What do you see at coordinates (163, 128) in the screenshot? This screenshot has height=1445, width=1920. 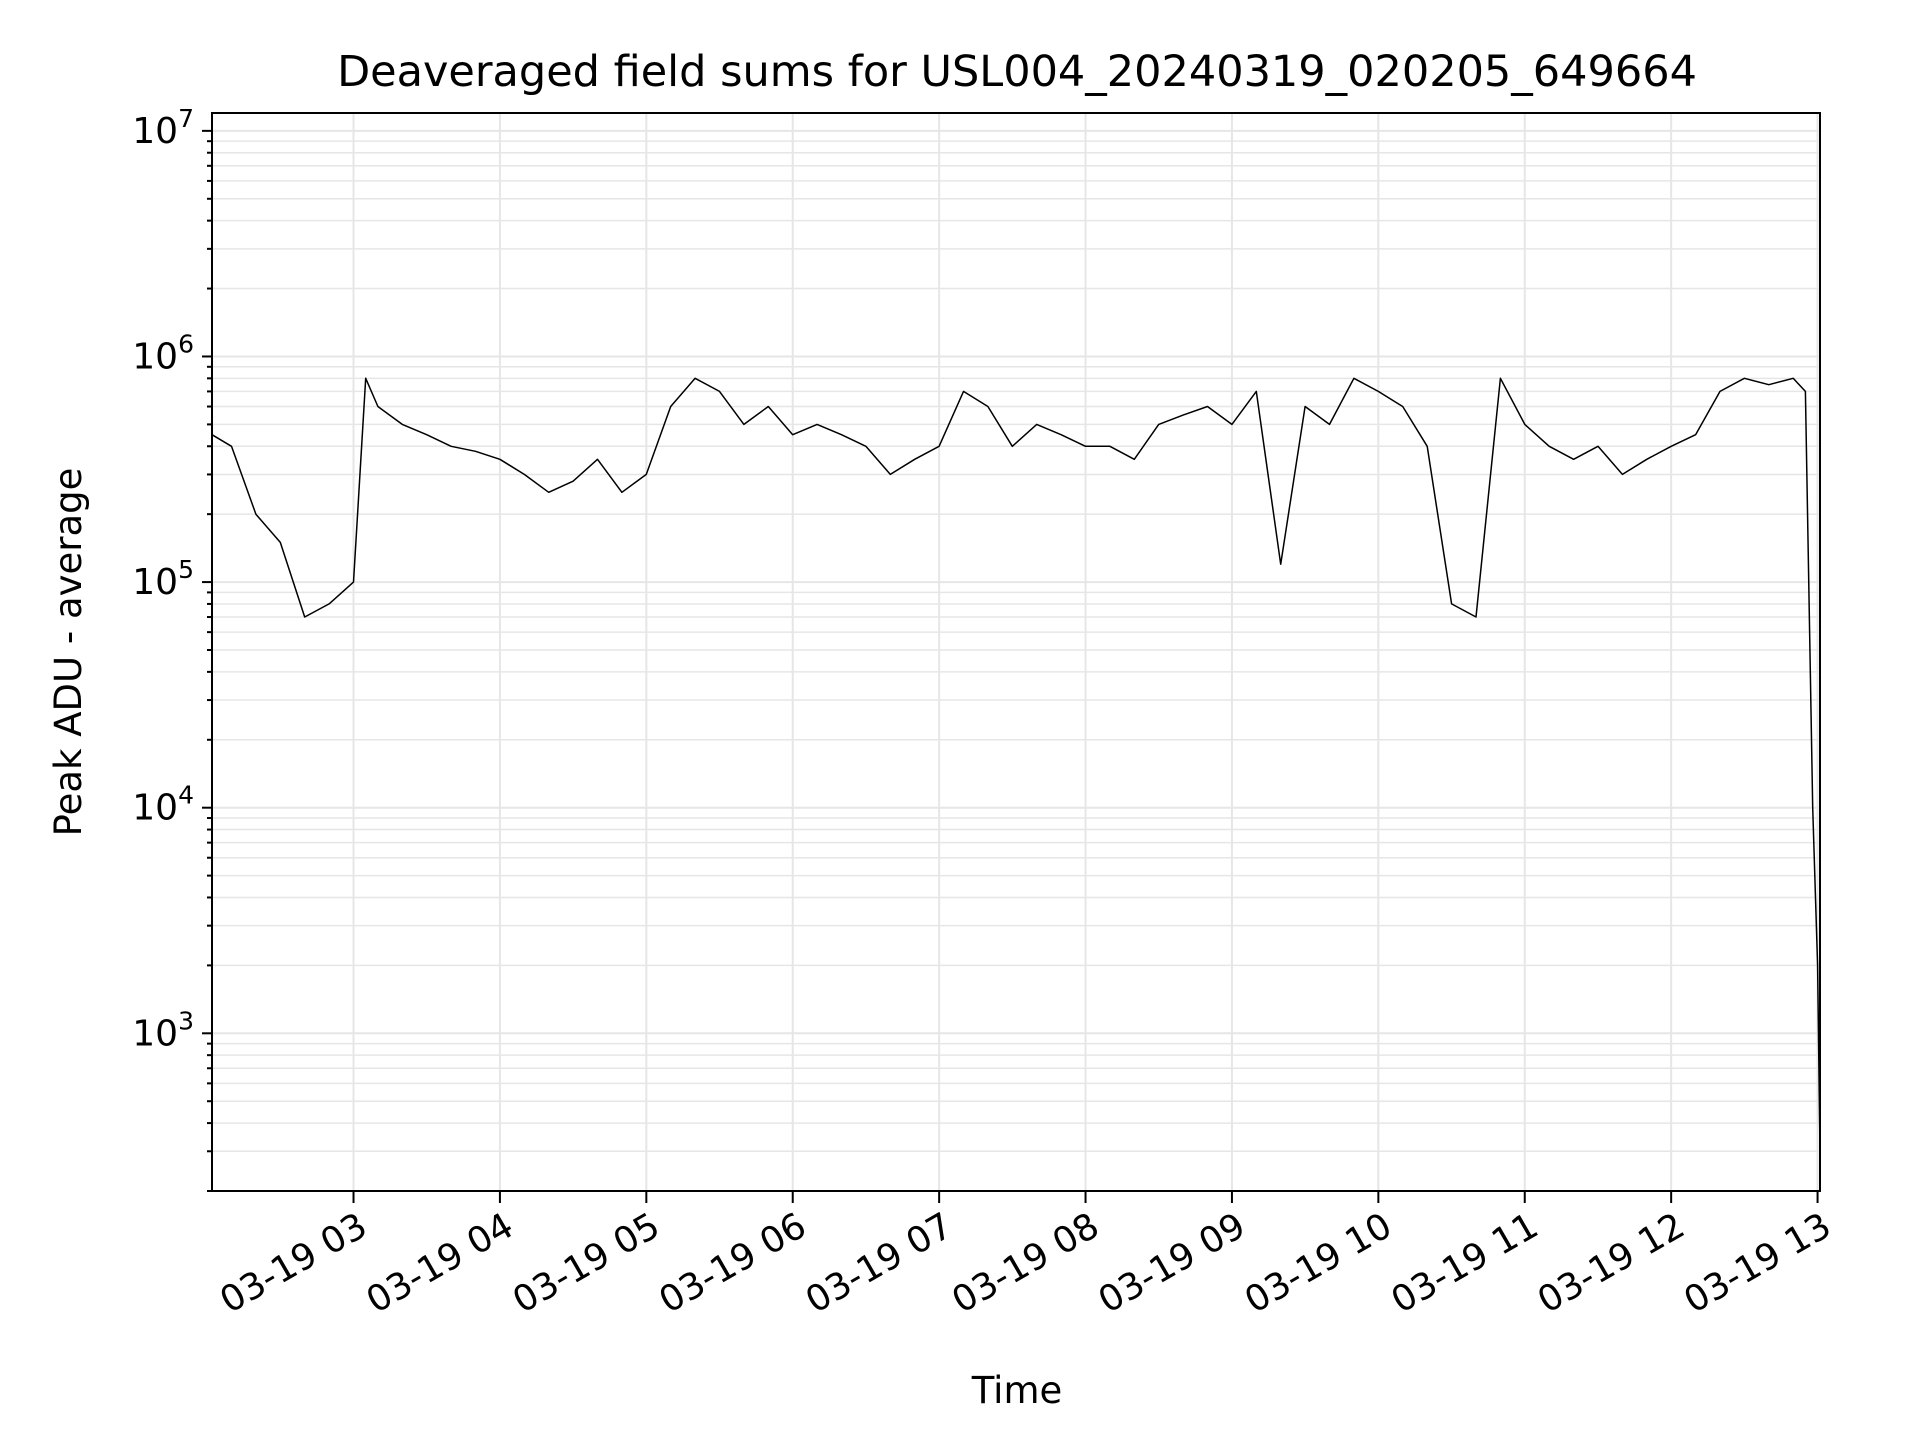 I see `y-tick-label: 10⁷` at bounding box center [163, 128].